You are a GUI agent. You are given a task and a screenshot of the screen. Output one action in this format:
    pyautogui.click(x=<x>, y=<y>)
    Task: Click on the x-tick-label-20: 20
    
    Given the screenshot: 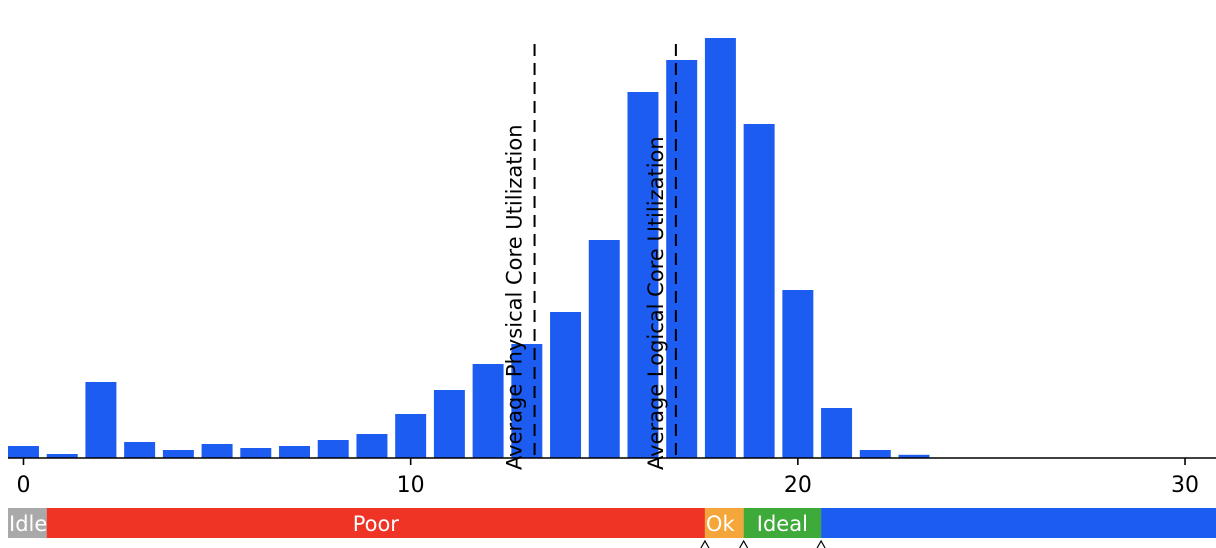 What is the action you would take?
    pyautogui.click(x=798, y=485)
    